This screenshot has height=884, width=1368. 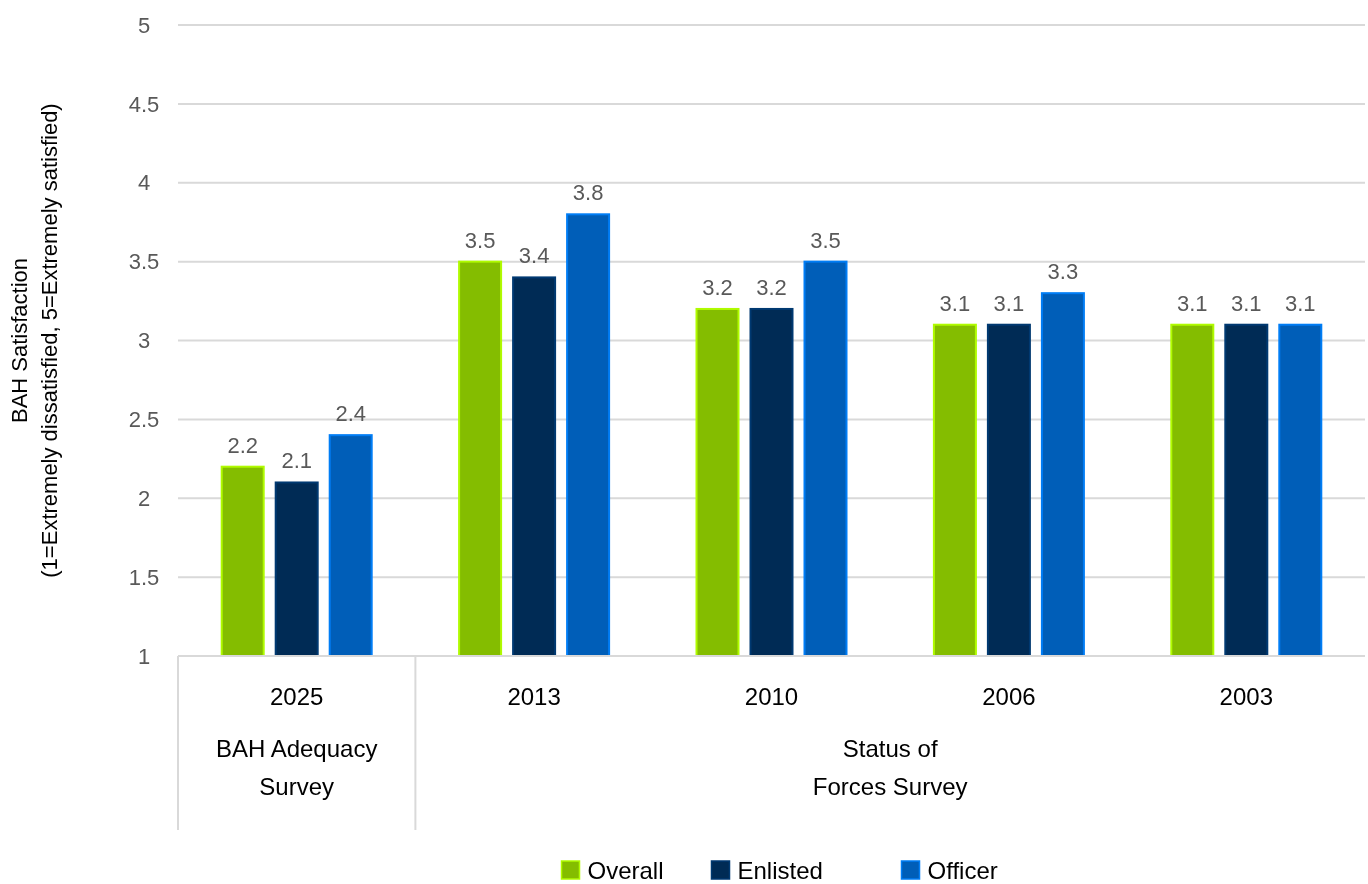 What do you see at coordinates (534, 256) in the screenshot?
I see `data-label: 3.4` at bounding box center [534, 256].